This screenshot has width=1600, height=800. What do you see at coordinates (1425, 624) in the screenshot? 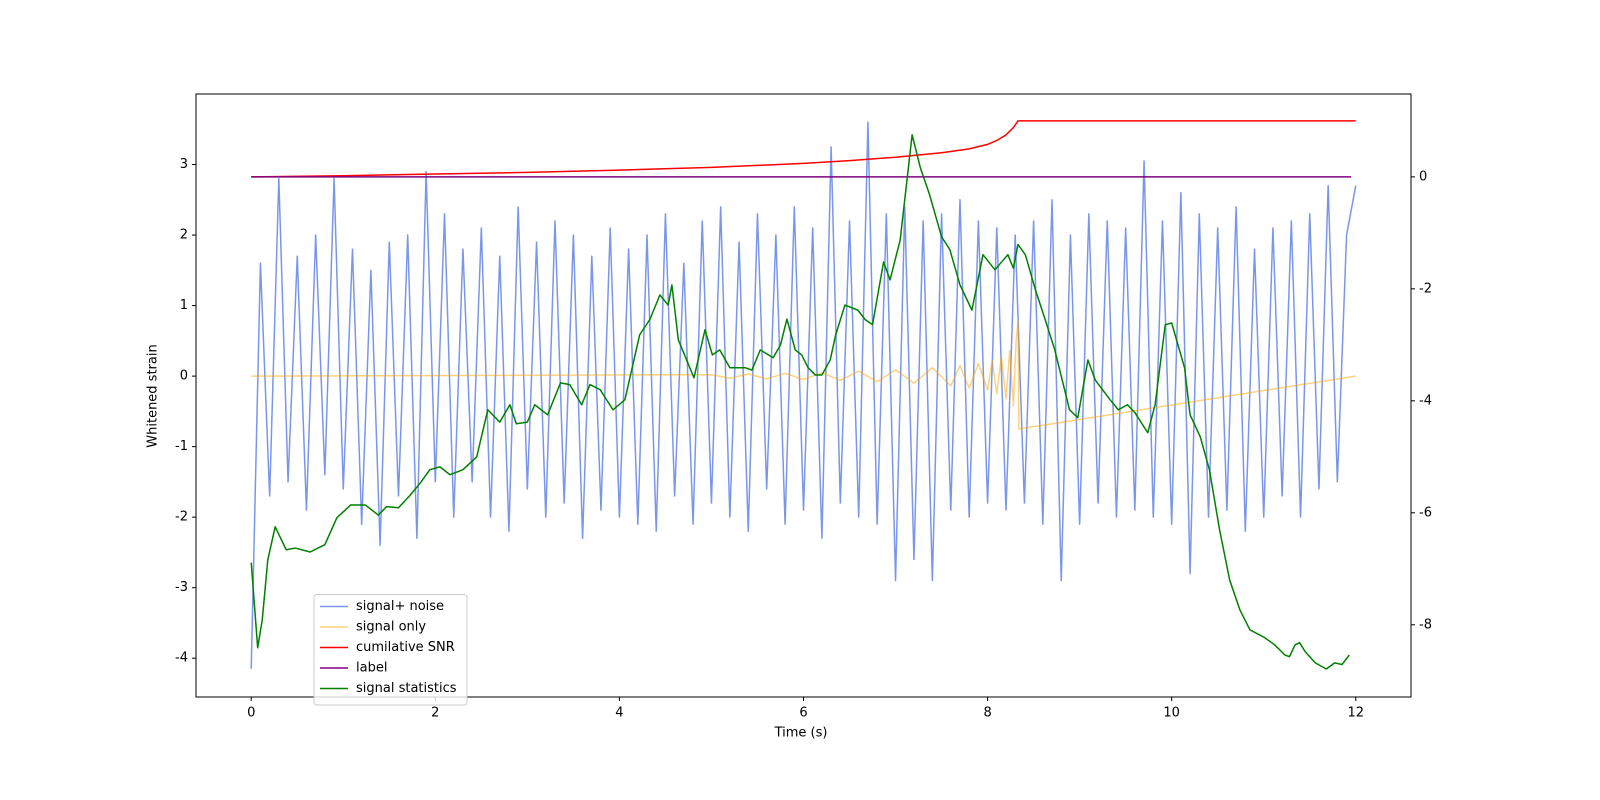
I see `y2-tick-label: -8` at bounding box center [1425, 624].